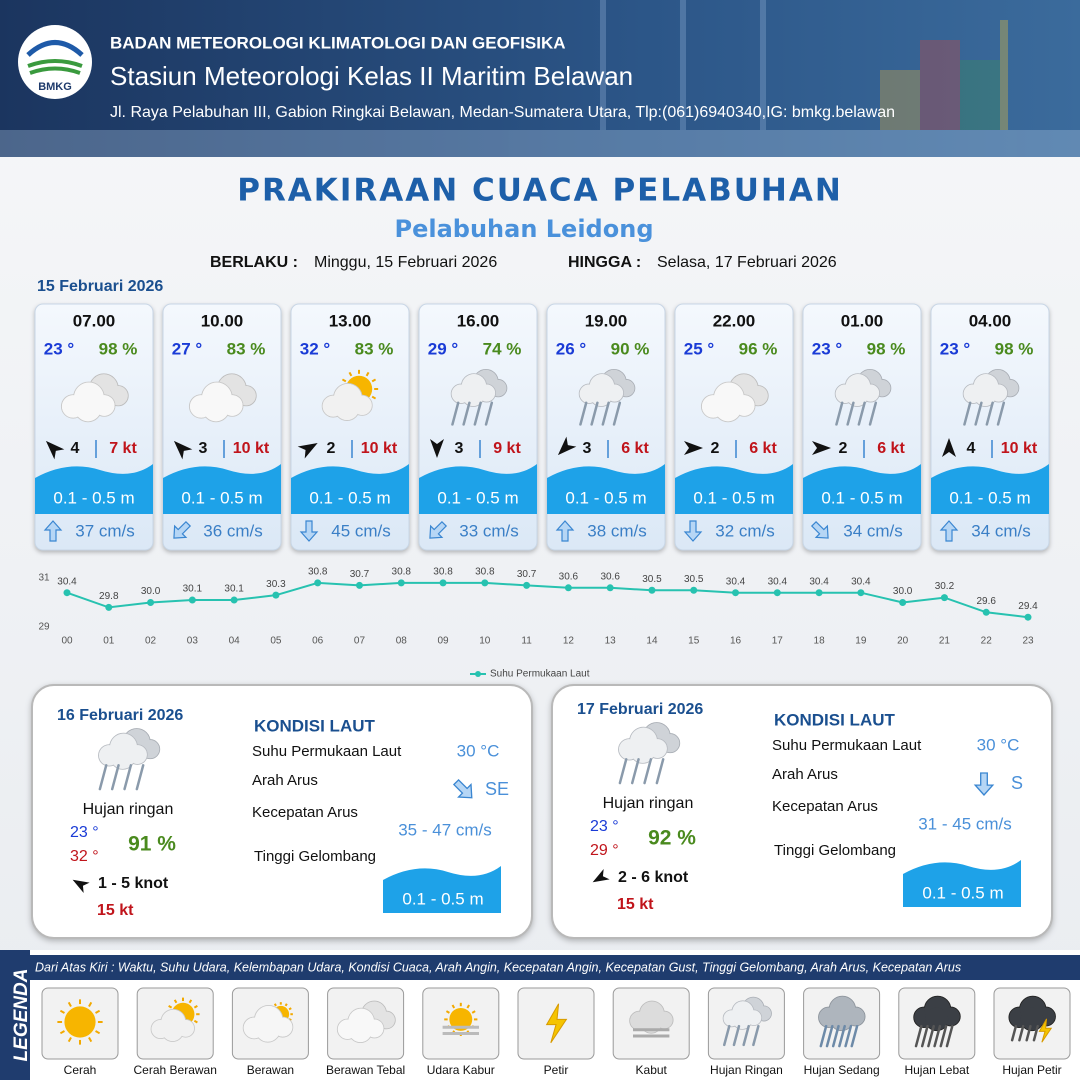 The height and width of the screenshot is (1080, 1080). I want to click on value-label: 30.1, so click(193, 589).